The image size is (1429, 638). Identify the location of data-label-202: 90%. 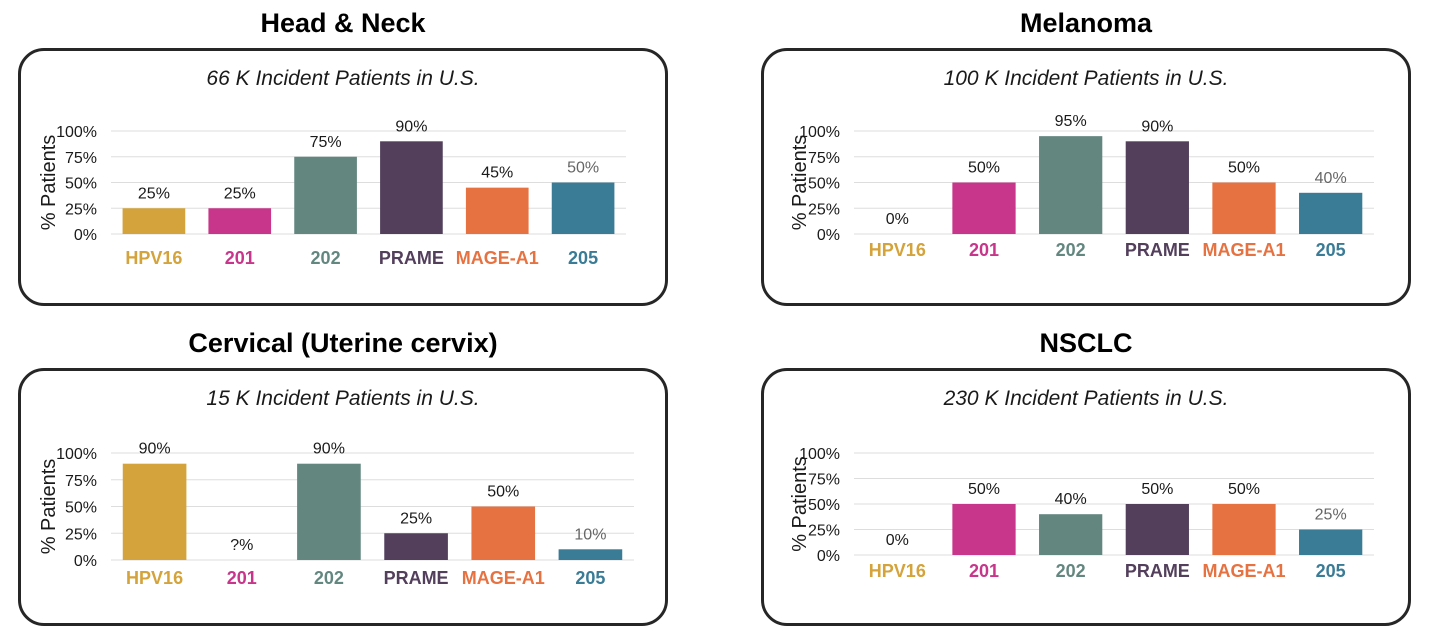
(329, 449).